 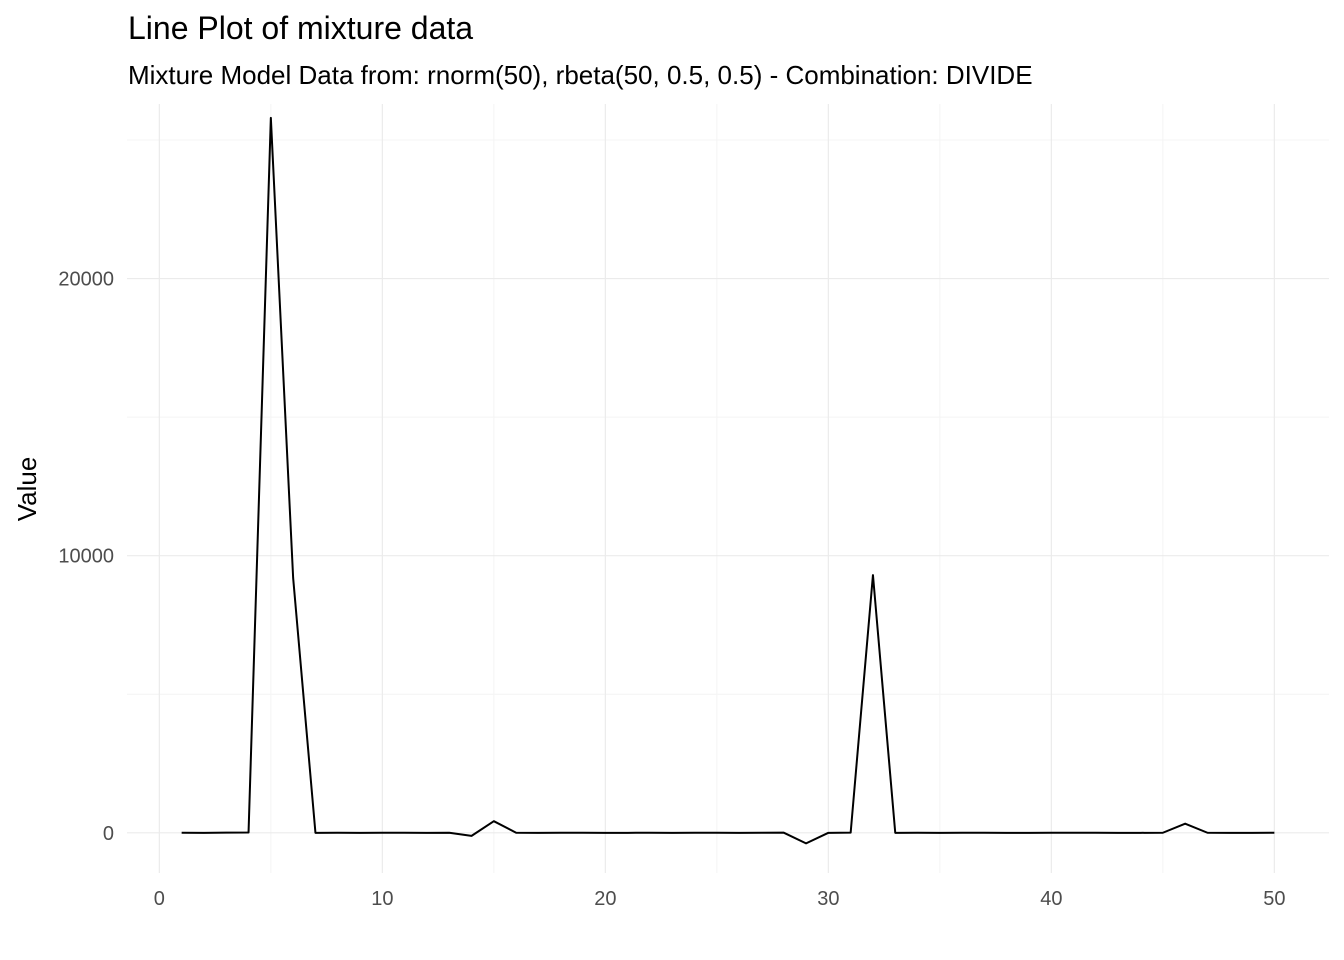 I want to click on x-tick-label: 50, so click(x=1274, y=899).